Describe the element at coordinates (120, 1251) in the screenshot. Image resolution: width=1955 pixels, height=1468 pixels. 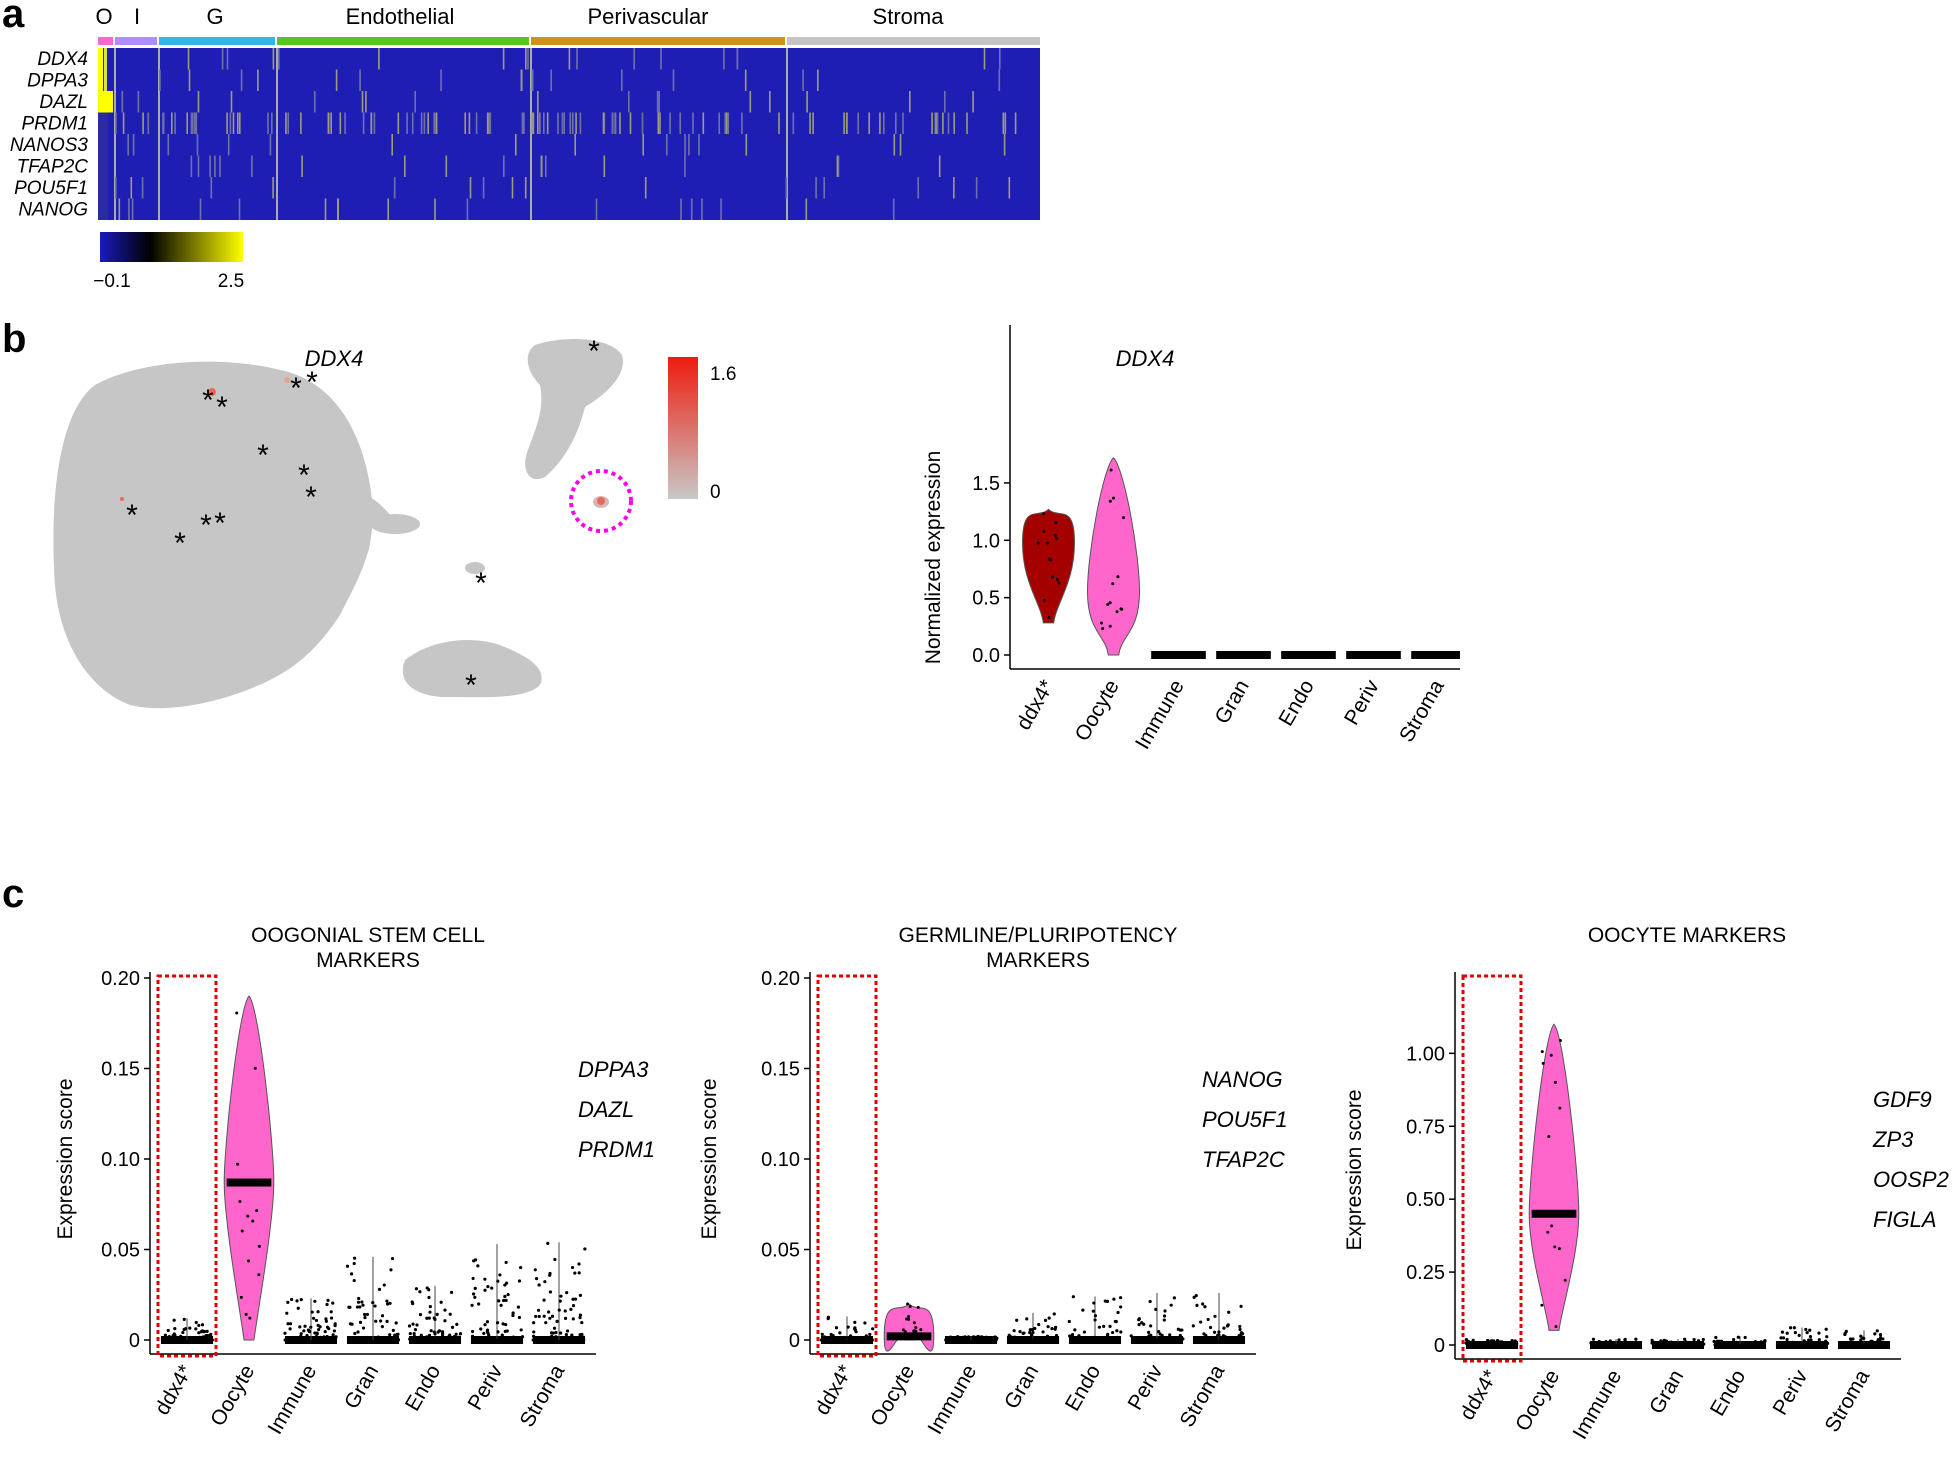
I see `y-tick-label: 0.05` at that location.